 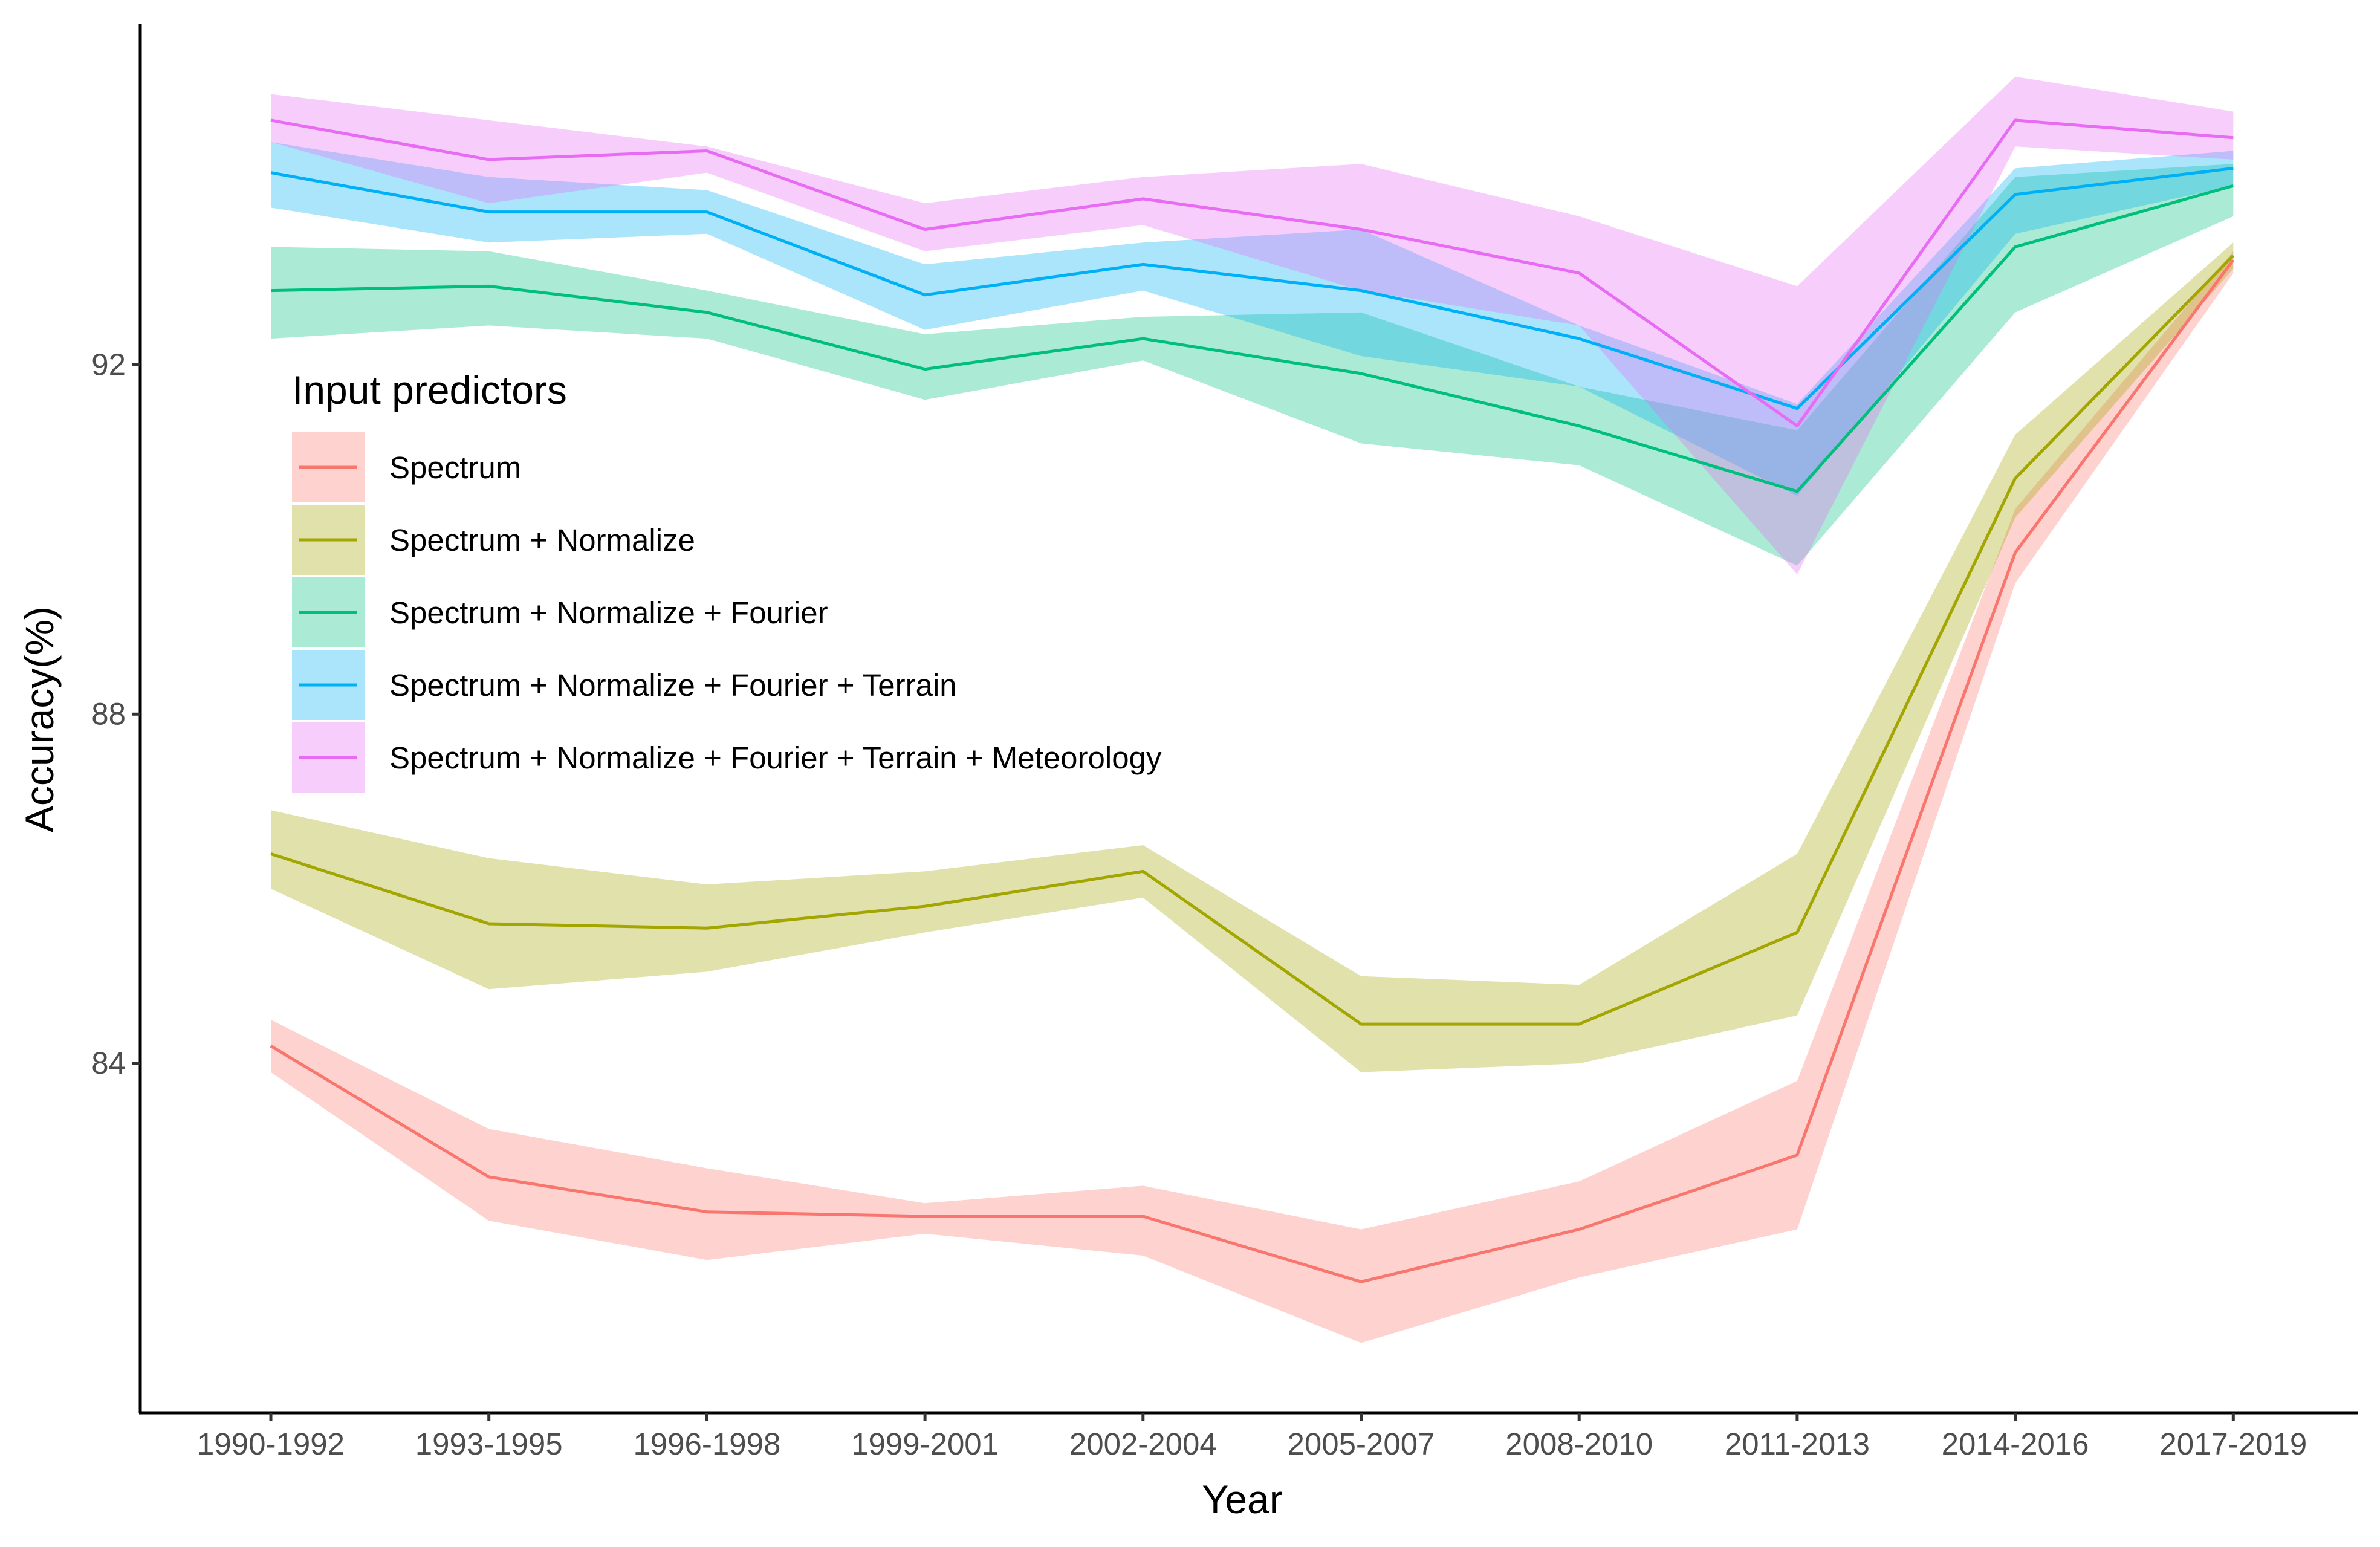 What do you see at coordinates (608, 612) in the screenshot?
I see `legend-label: Spectrum + Normalize + Fourier` at bounding box center [608, 612].